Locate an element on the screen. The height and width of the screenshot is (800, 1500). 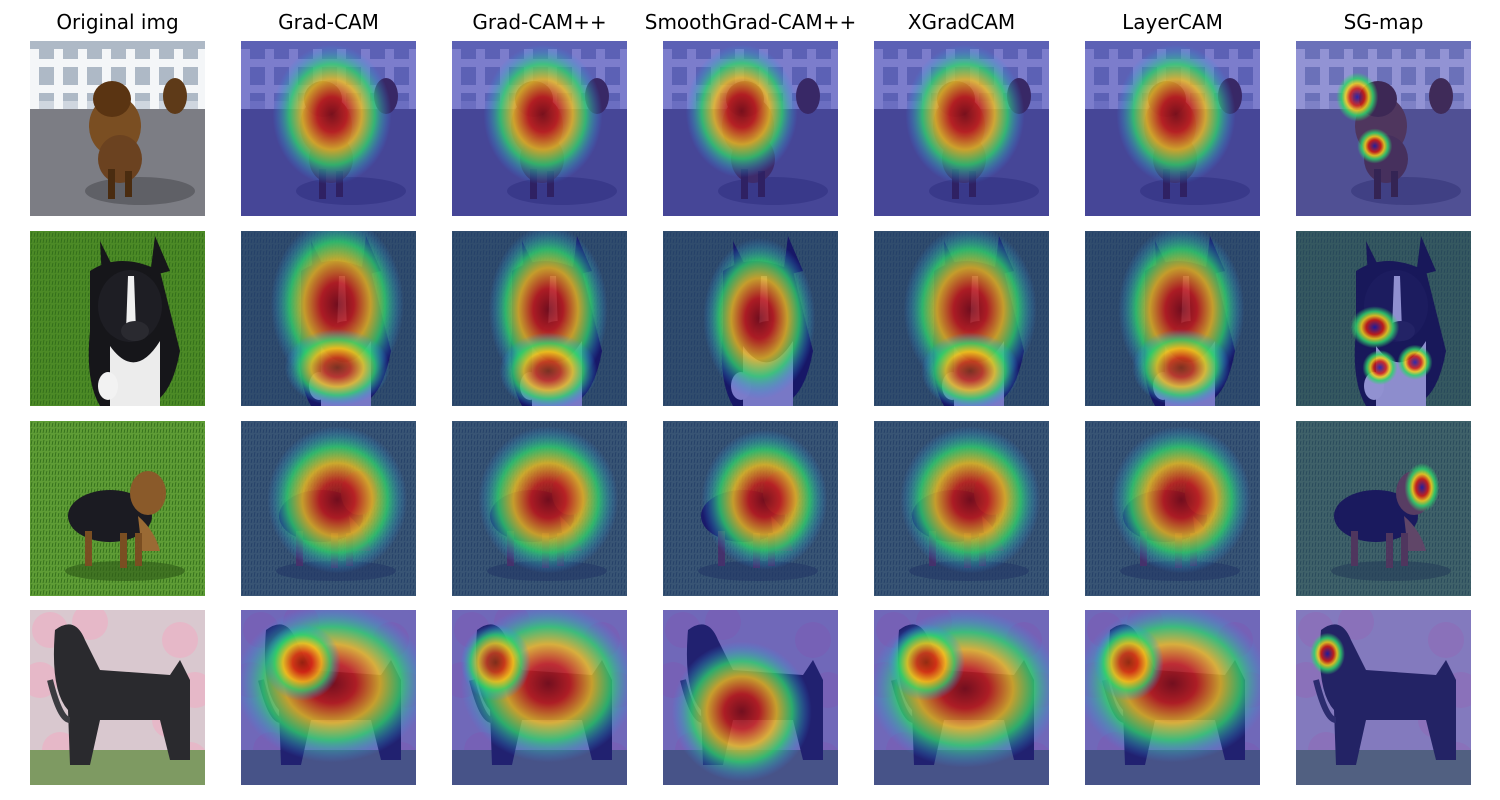
column-title-1: Grad-CAM is located at coordinates (328, 22).